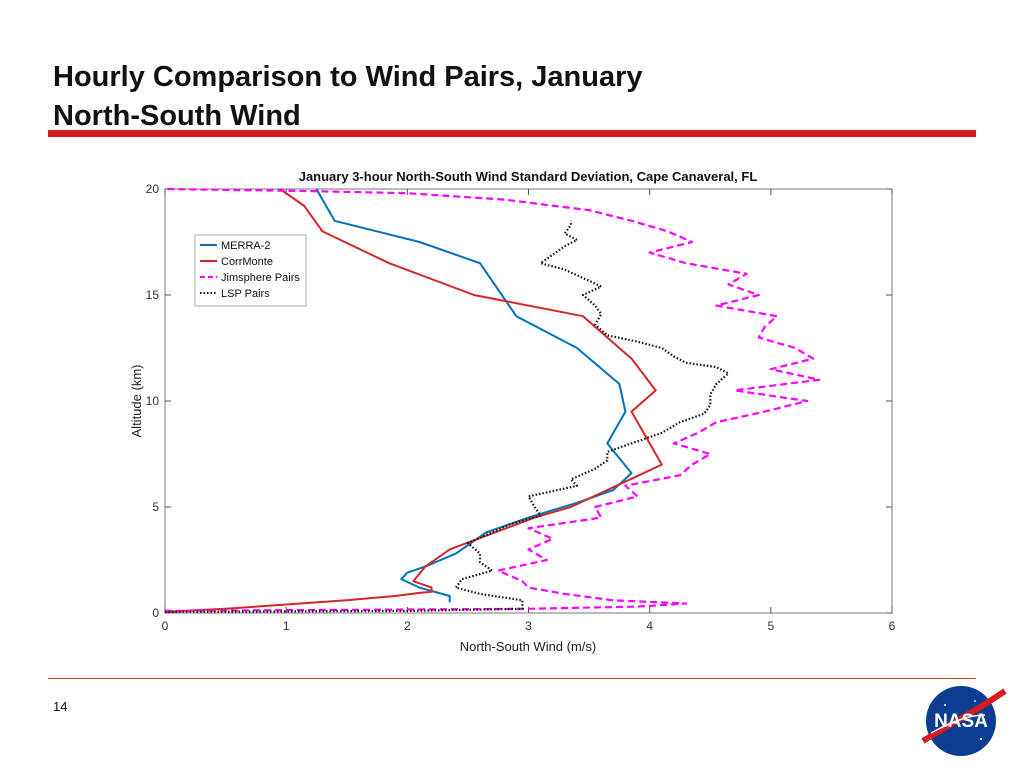 The image size is (1024, 768). I want to click on legend-box, so click(250, 270).